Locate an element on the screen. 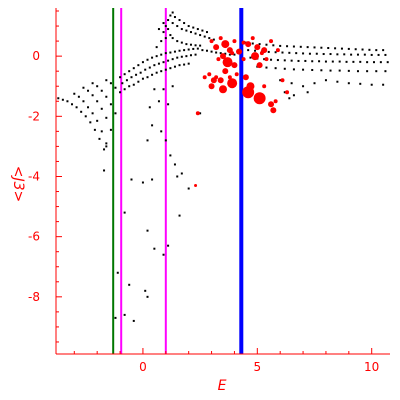 This screenshot has height=400, width=400. y-axis-title: <J3> is located at coordinates (18, 184).